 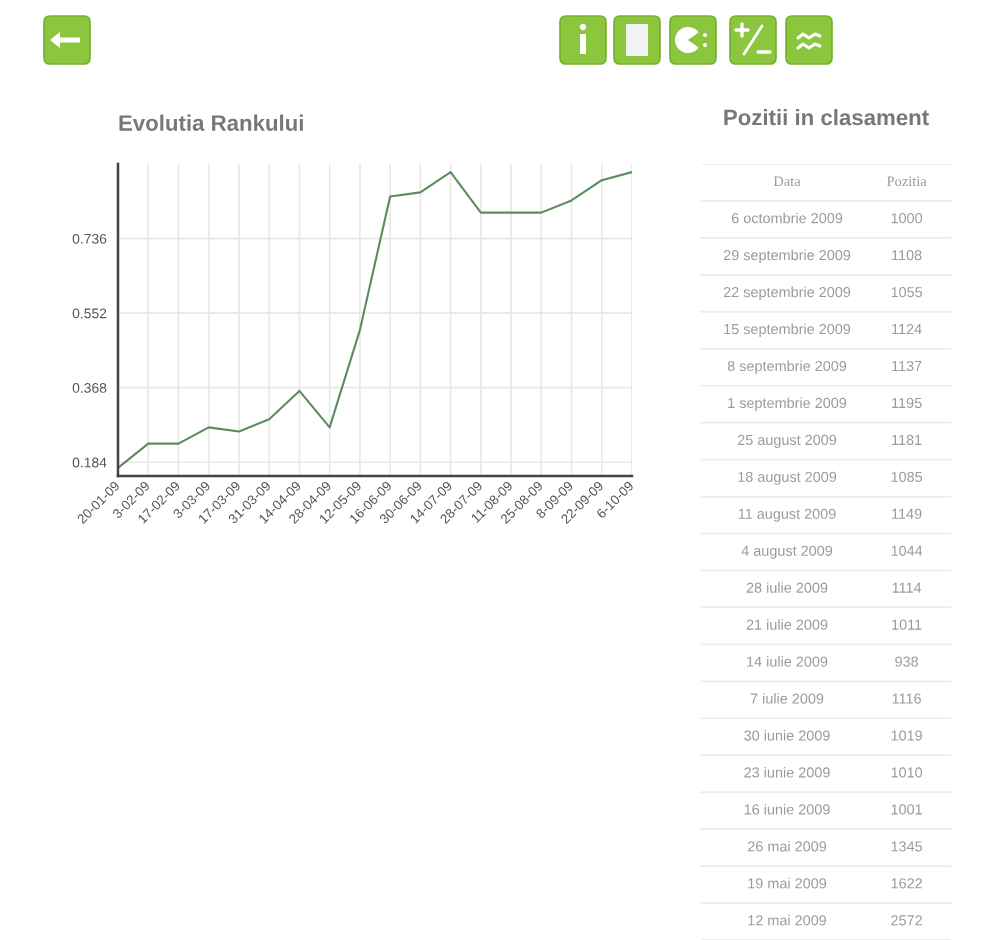 What do you see at coordinates (826, 117) in the screenshot?
I see `text: Pozitii in clasament` at bounding box center [826, 117].